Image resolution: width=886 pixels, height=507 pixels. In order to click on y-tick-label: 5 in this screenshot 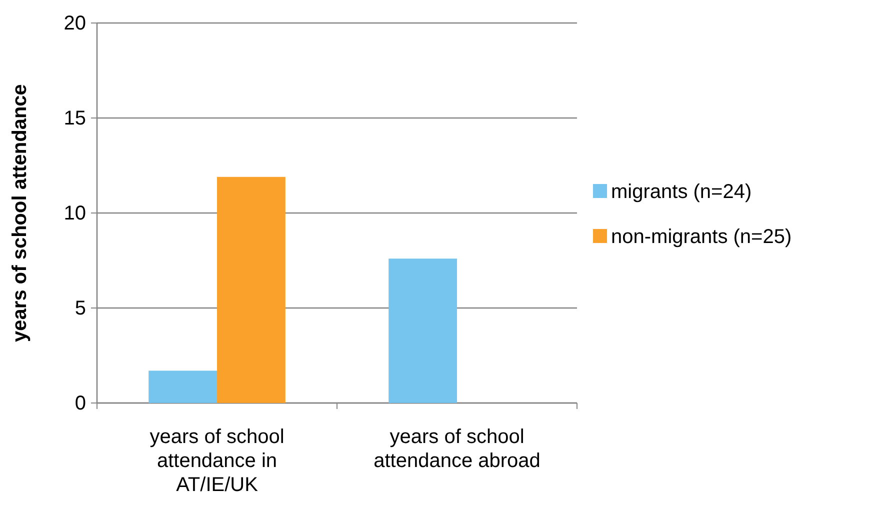, I will do `click(80, 308)`.